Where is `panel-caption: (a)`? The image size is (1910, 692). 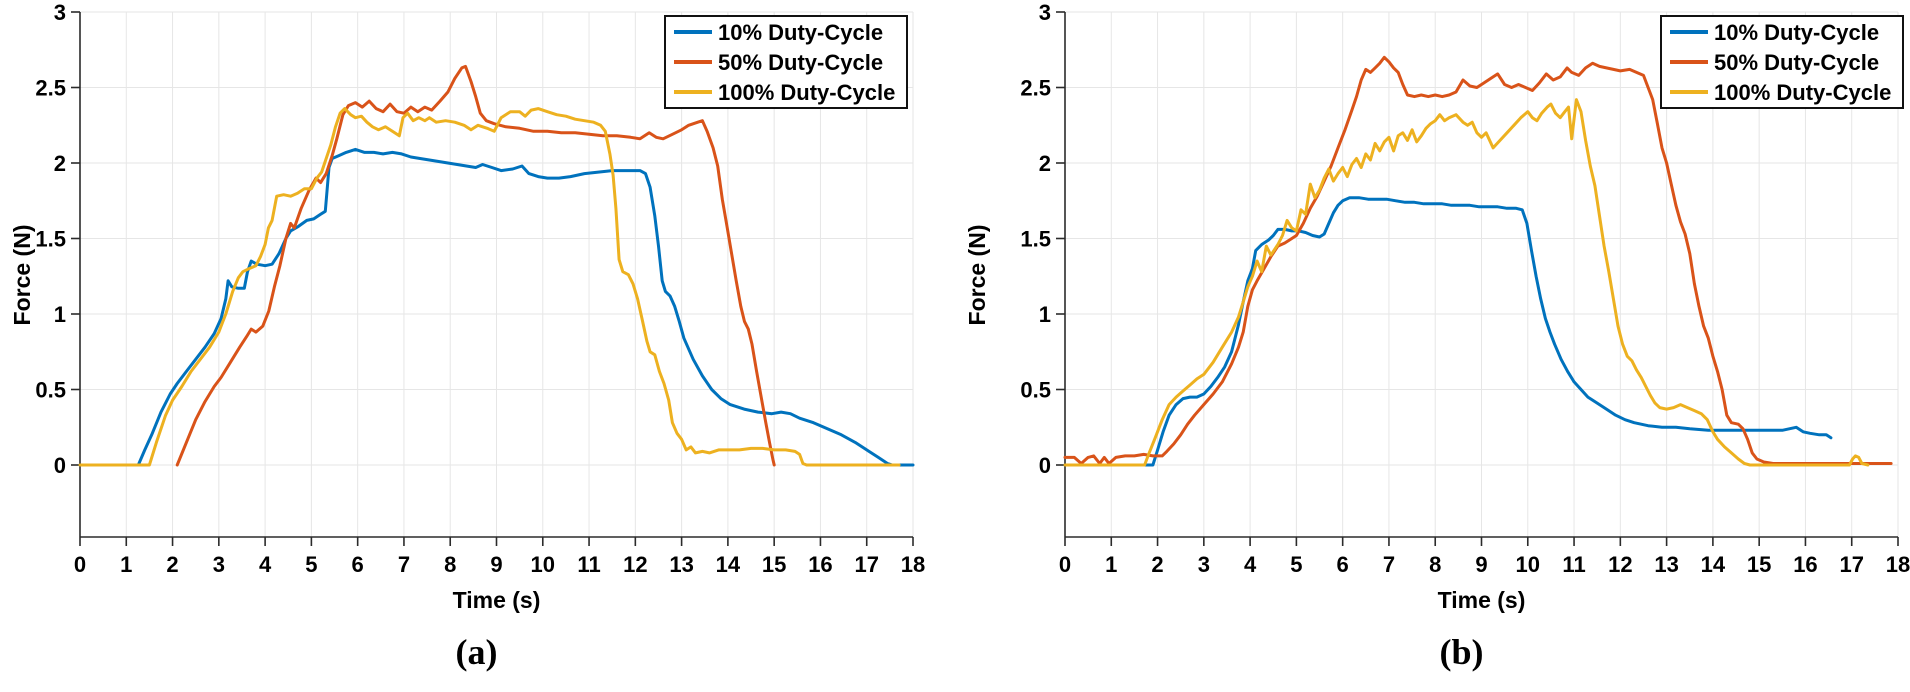 panel-caption: (a) is located at coordinates (477, 652).